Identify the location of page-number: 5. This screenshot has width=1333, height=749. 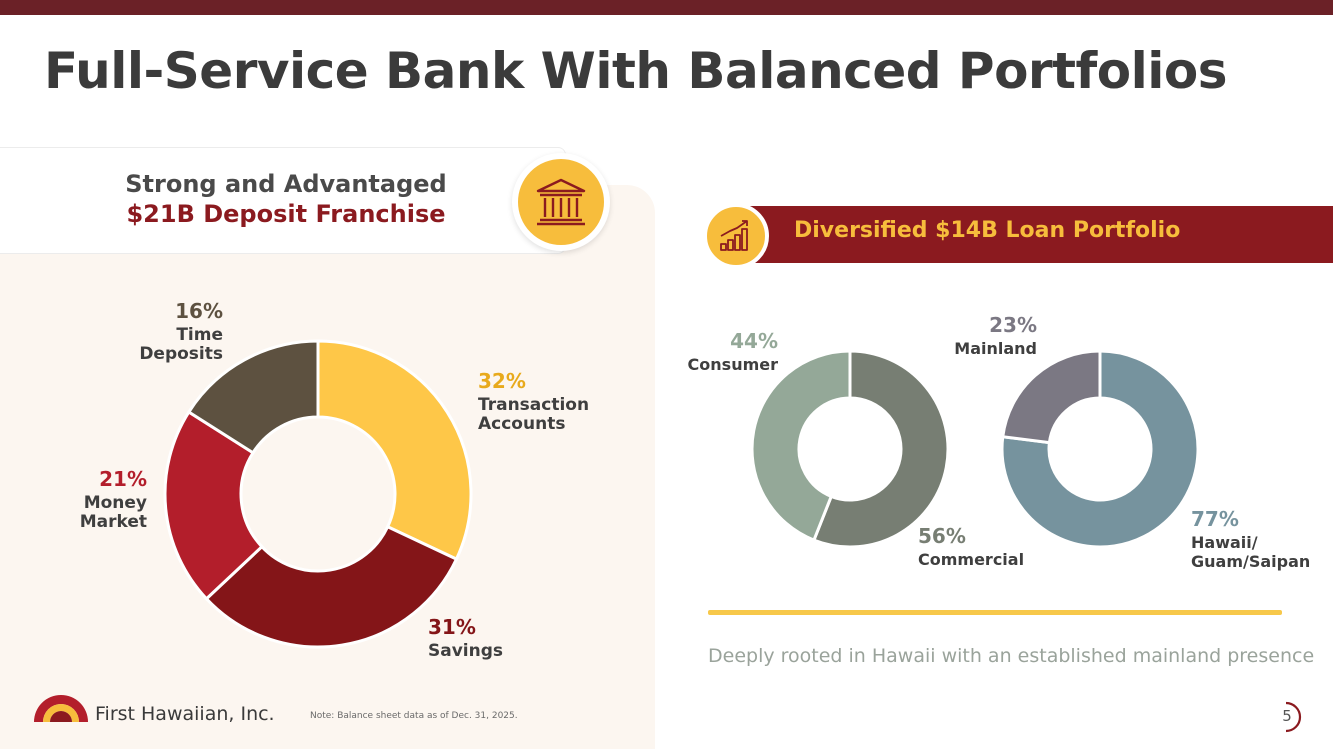
(1287, 716).